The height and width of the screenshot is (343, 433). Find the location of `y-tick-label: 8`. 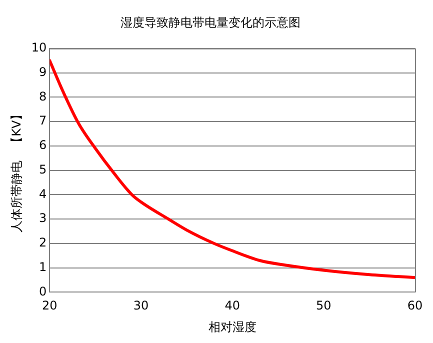

y-tick-label: 8 is located at coordinates (43, 96).